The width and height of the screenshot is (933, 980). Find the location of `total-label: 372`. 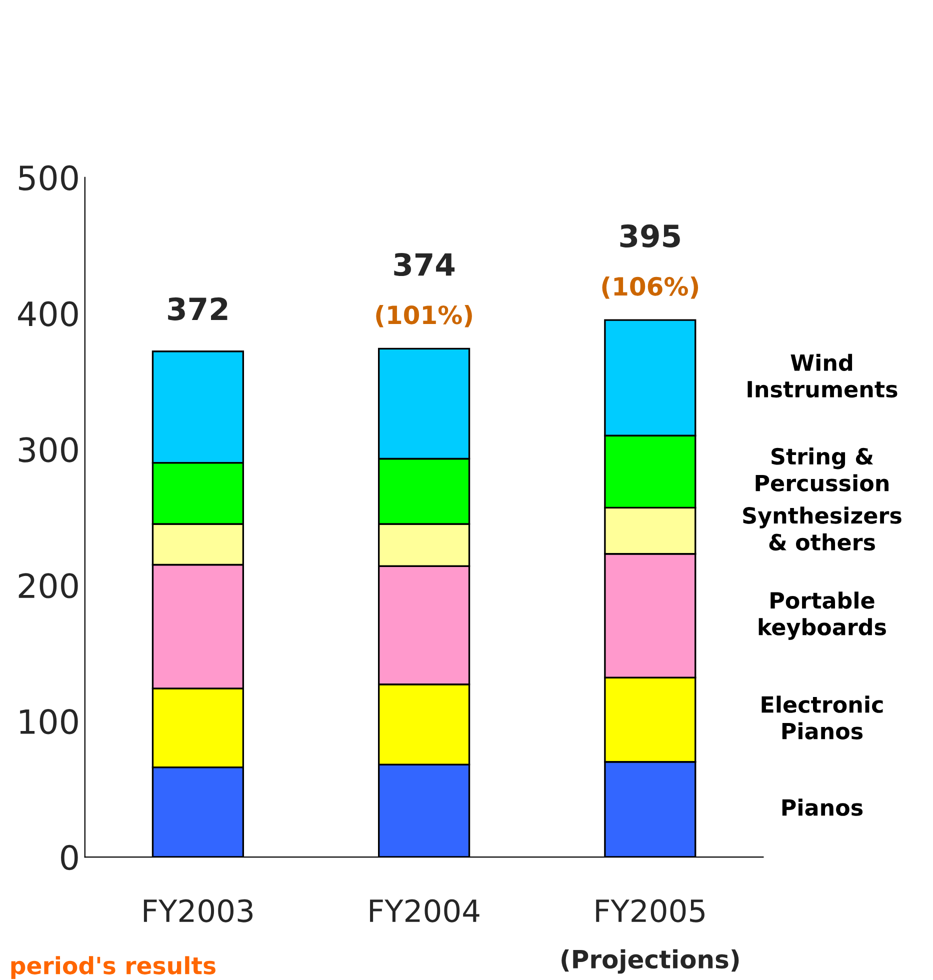

total-label: 372 is located at coordinates (198, 308).